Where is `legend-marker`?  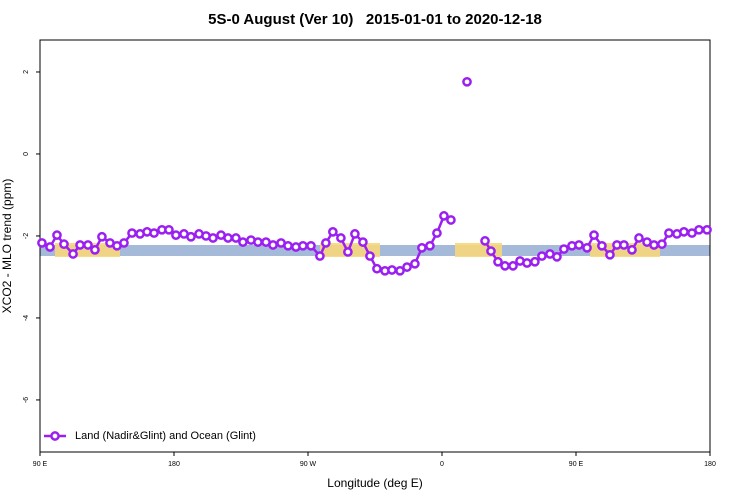 legend-marker is located at coordinates (55, 436).